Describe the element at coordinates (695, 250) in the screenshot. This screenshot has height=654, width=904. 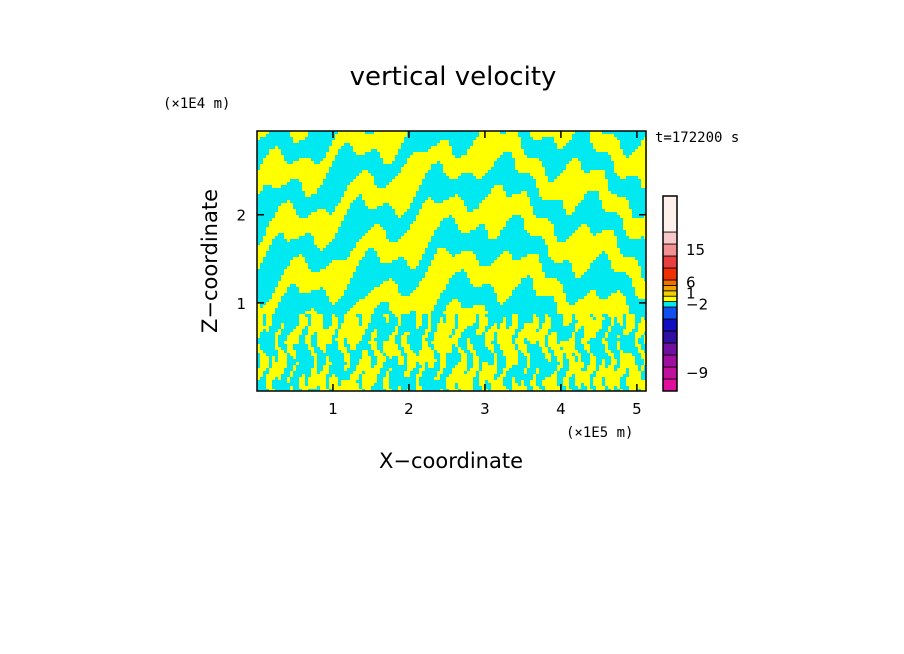
I see `colorbar-label: 15` at that location.